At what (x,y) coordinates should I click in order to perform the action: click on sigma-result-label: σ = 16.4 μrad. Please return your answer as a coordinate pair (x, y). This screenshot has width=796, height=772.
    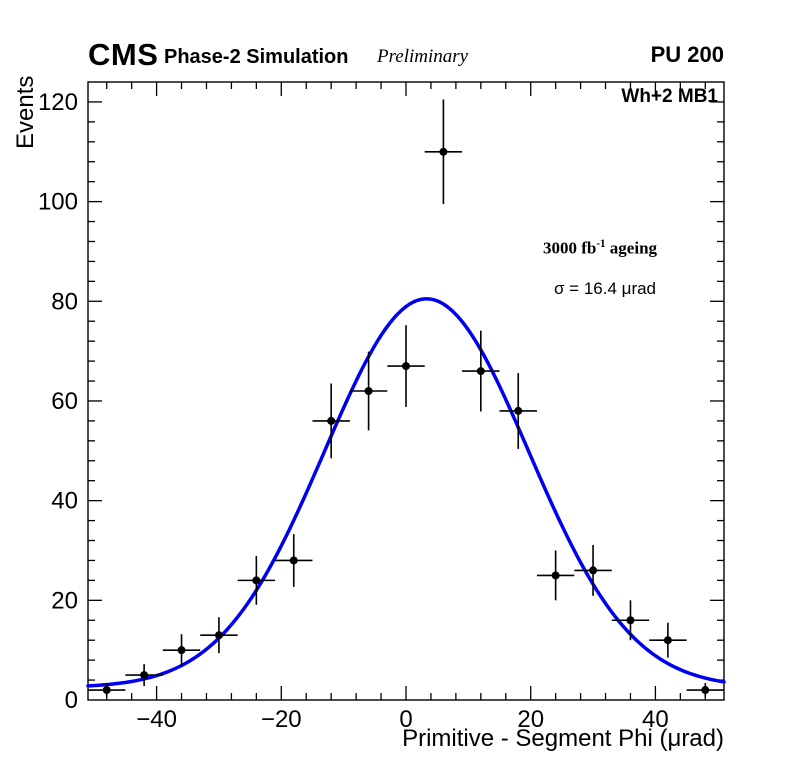
    Looking at the image, I should click on (605, 288).